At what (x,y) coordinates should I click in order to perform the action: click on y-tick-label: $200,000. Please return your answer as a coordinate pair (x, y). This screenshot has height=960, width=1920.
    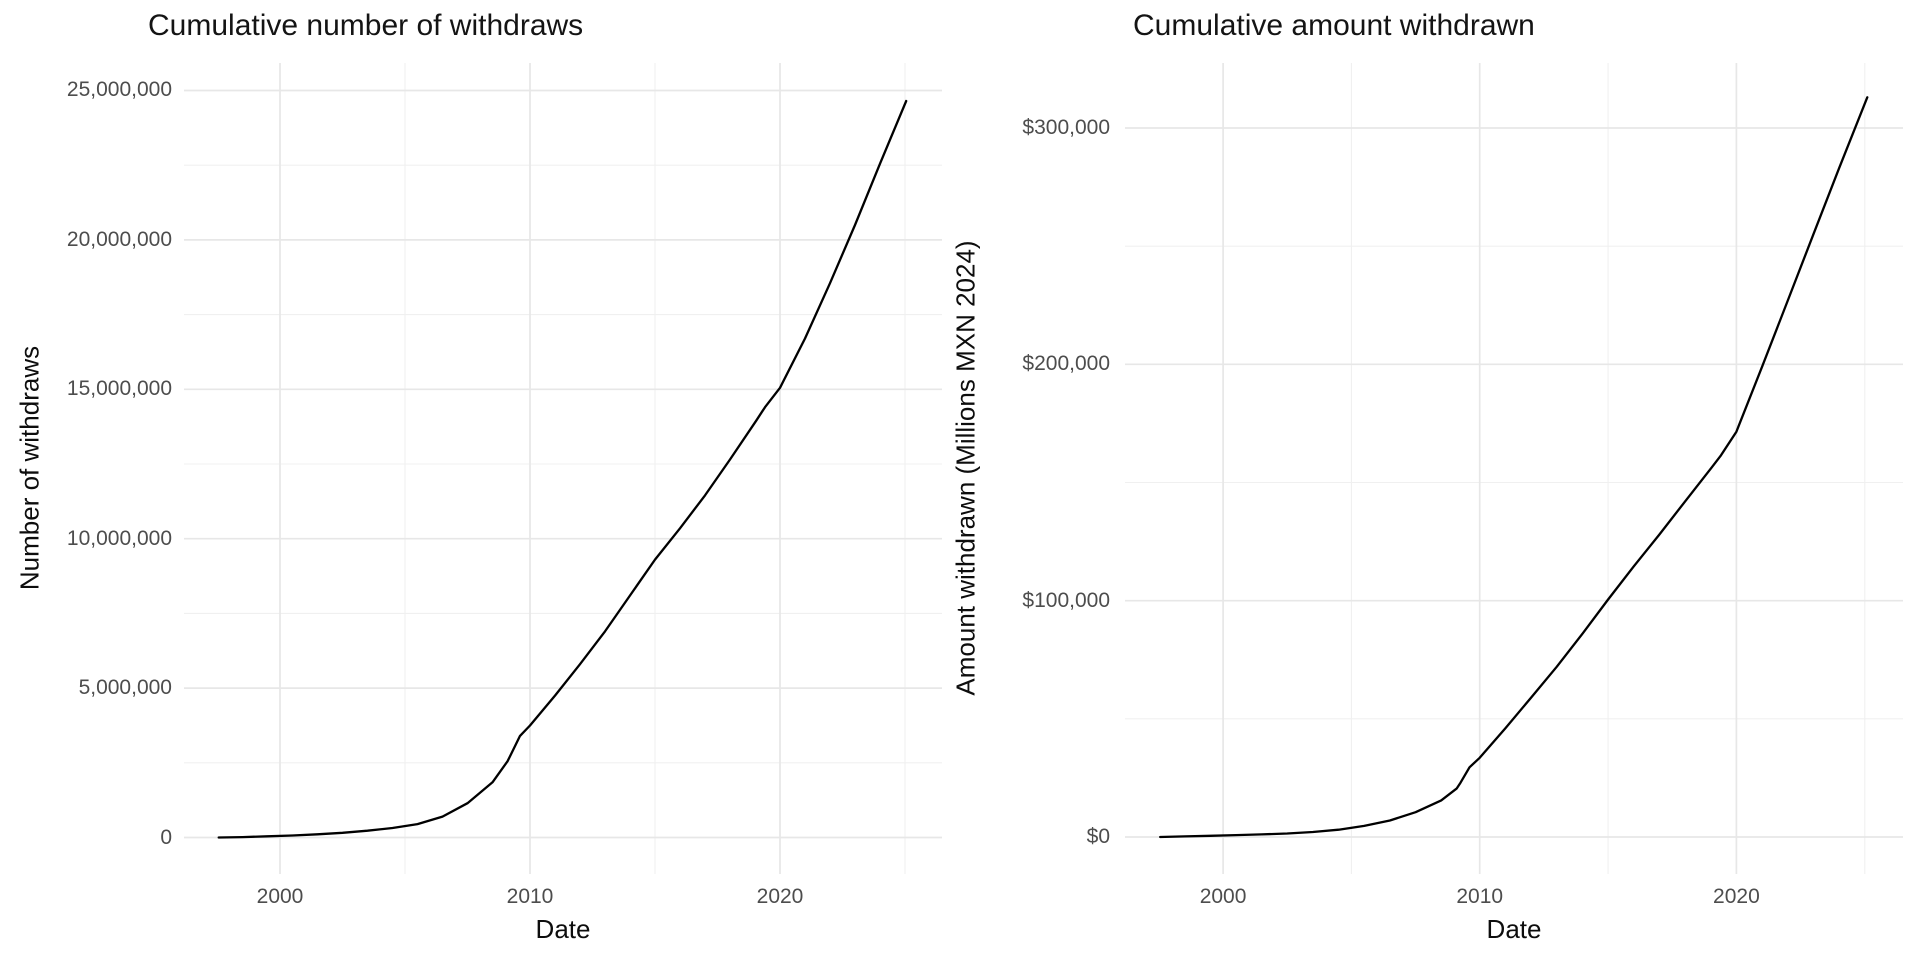
    Looking at the image, I should click on (1066, 364).